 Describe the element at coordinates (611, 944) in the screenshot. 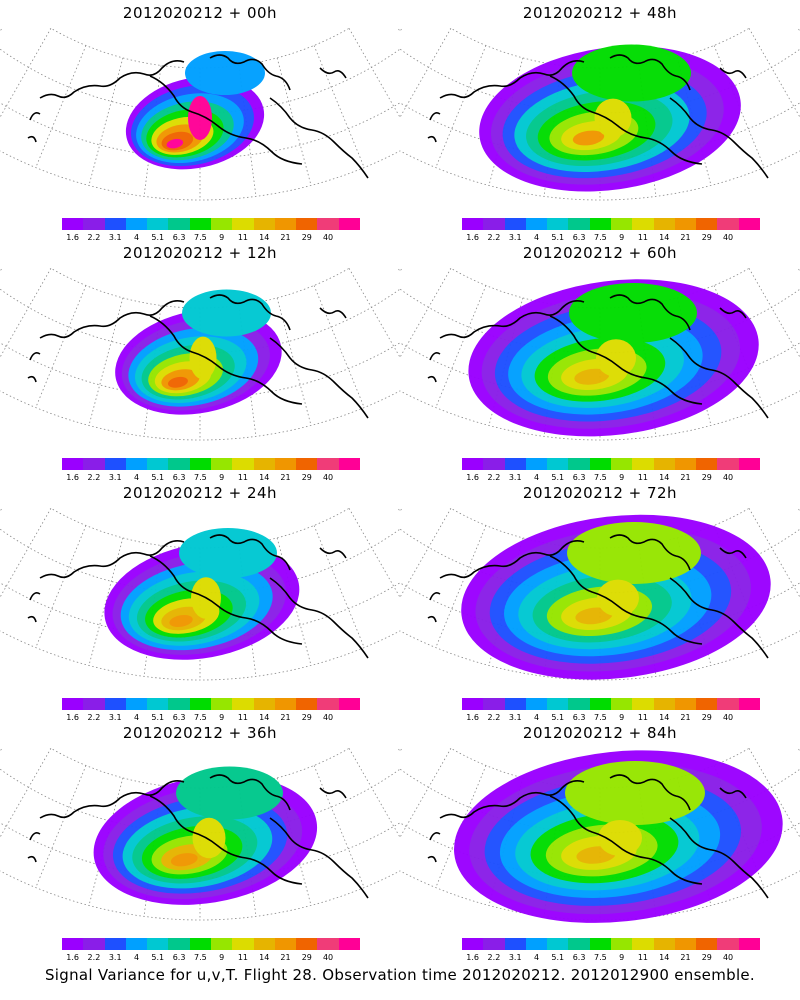

I see `colorbar` at that location.